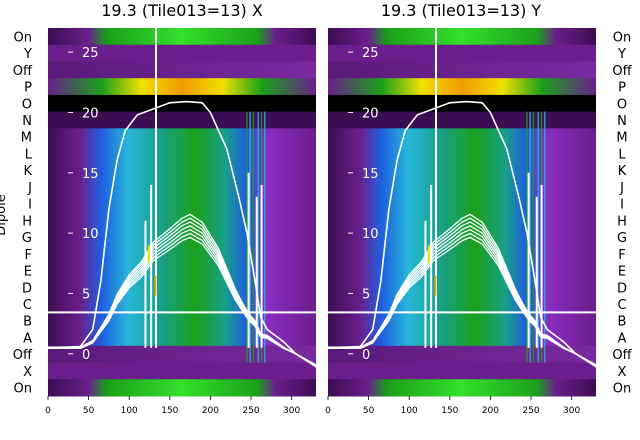  What do you see at coordinates (328, 411) in the screenshot?
I see `x-tick-label: 0` at bounding box center [328, 411].